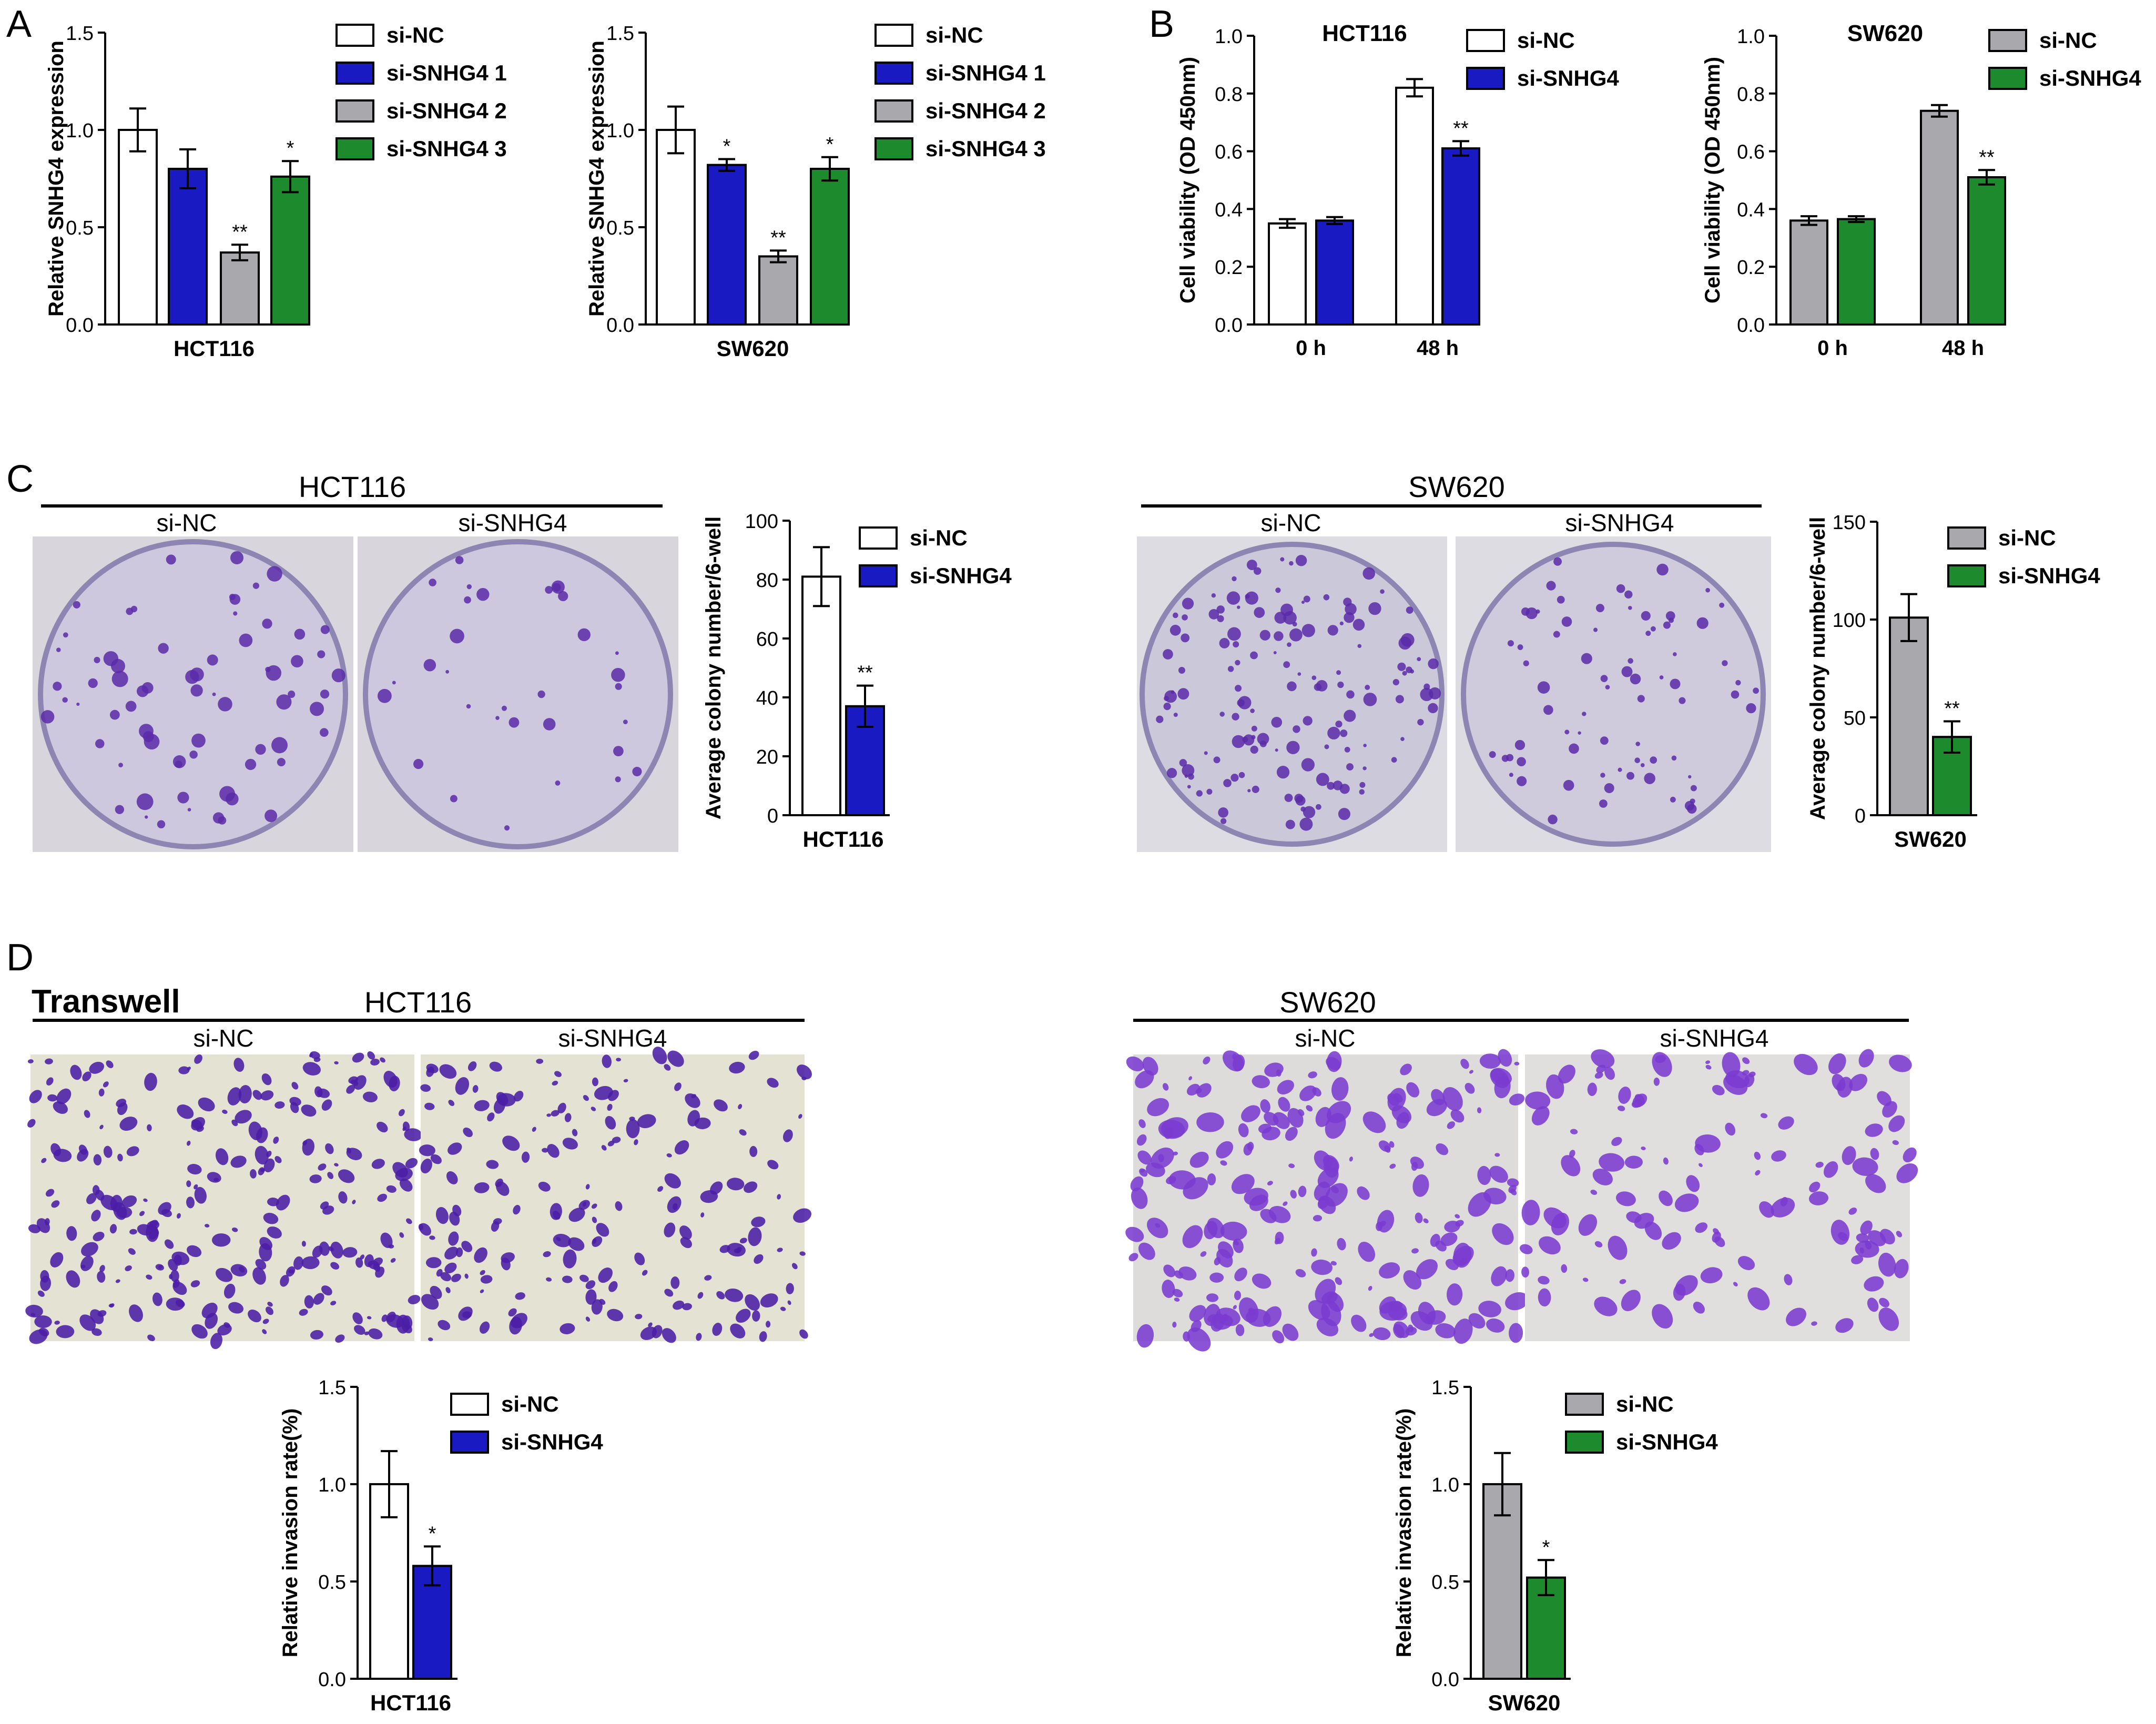 The width and height of the screenshot is (2156, 1724). Describe the element at coordinates (224, 1038) in the screenshot. I see `d-hct116-sinc-label: si-NC` at that location.